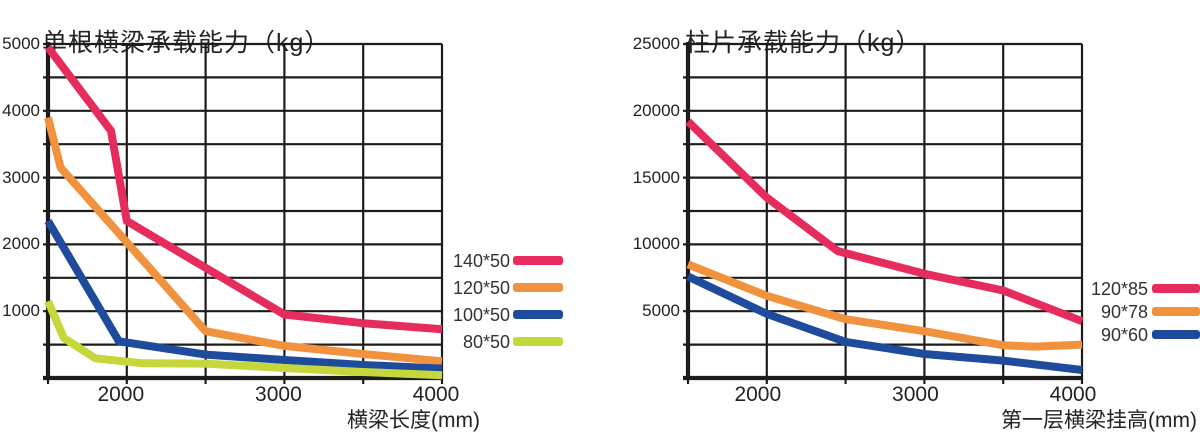 Image resolution: width=1200 pixels, height=434 pixels. What do you see at coordinates (243, 339) in the screenshot?
I see `series-line-80x50` at bounding box center [243, 339].